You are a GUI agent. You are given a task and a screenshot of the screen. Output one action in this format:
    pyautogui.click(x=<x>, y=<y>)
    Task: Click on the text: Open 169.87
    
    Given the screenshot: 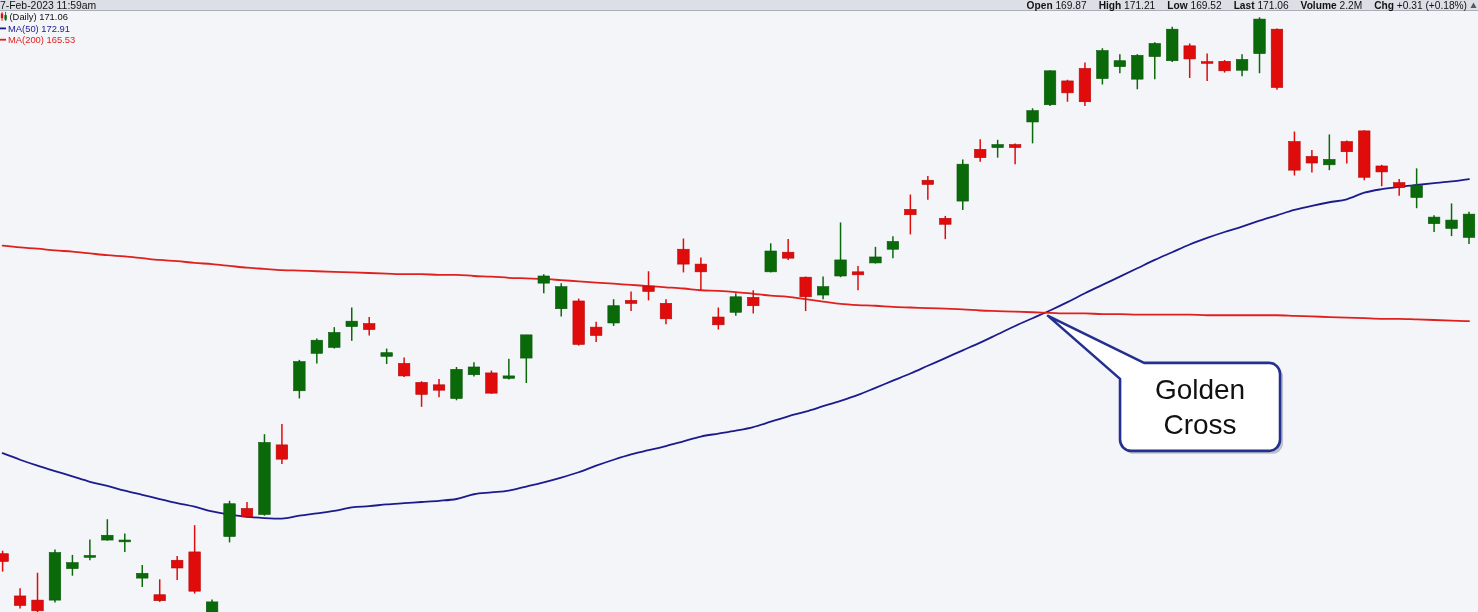 What is the action you would take?
    pyautogui.click(x=1056, y=5)
    